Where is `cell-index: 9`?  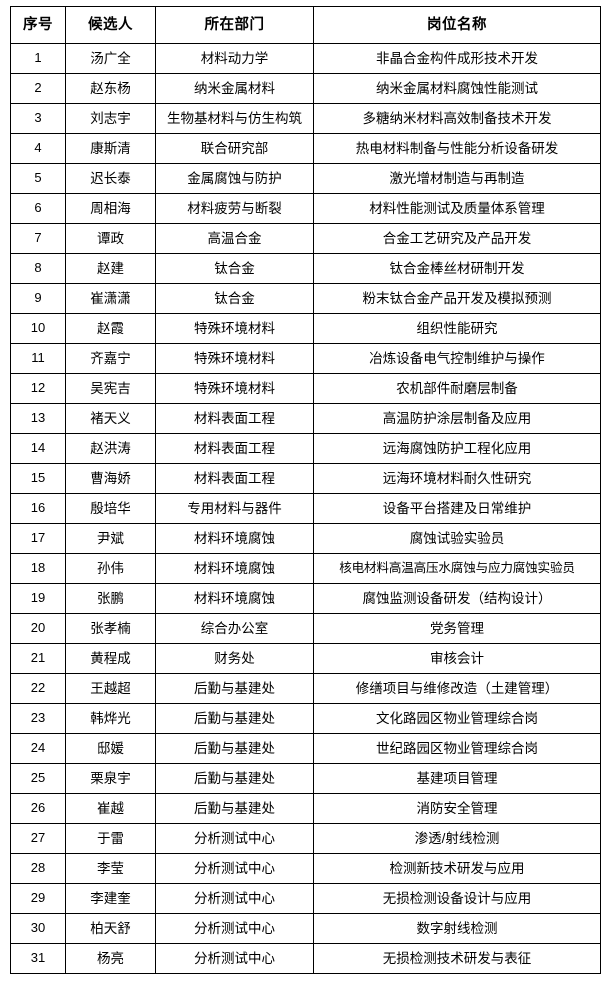 cell-index: 9 is located at coordinates (38, 298).